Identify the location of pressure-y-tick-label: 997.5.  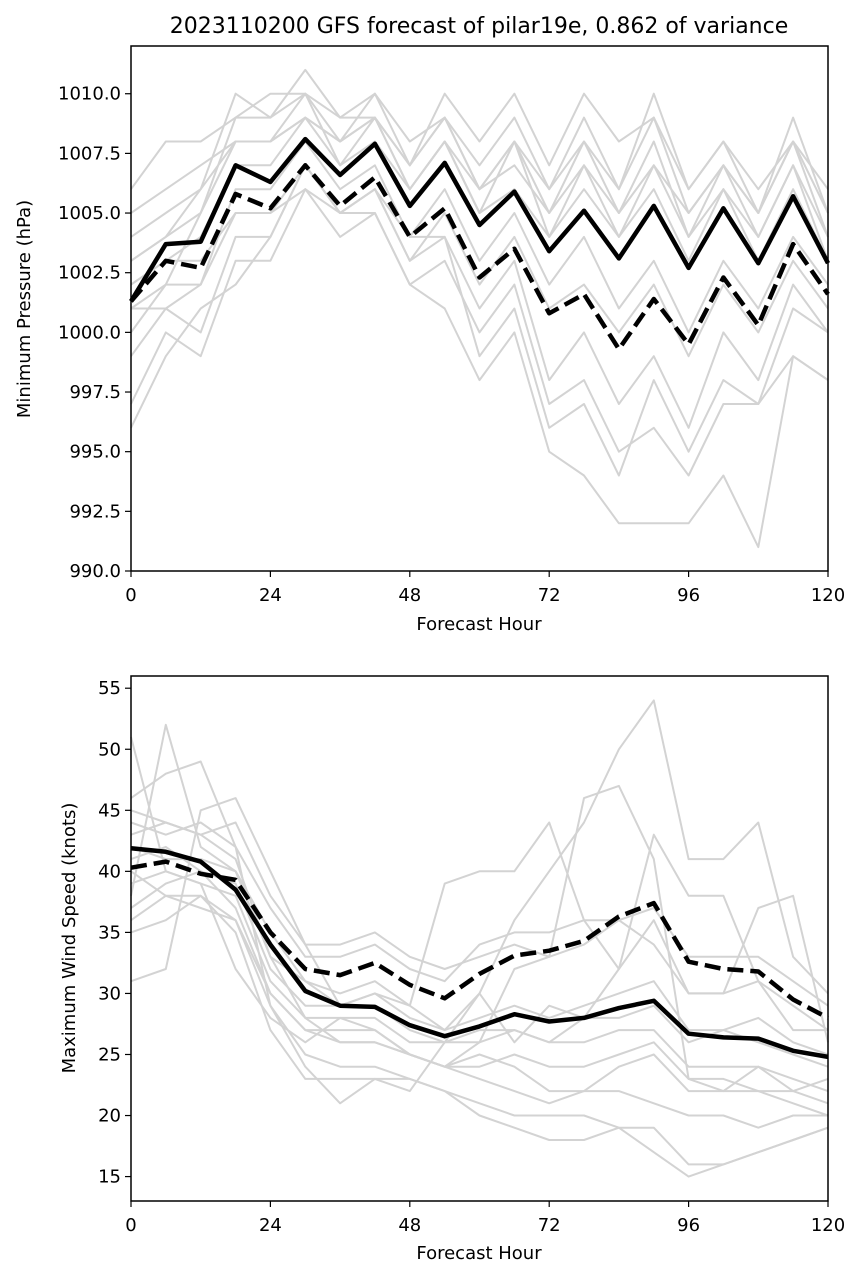
(95, 392).